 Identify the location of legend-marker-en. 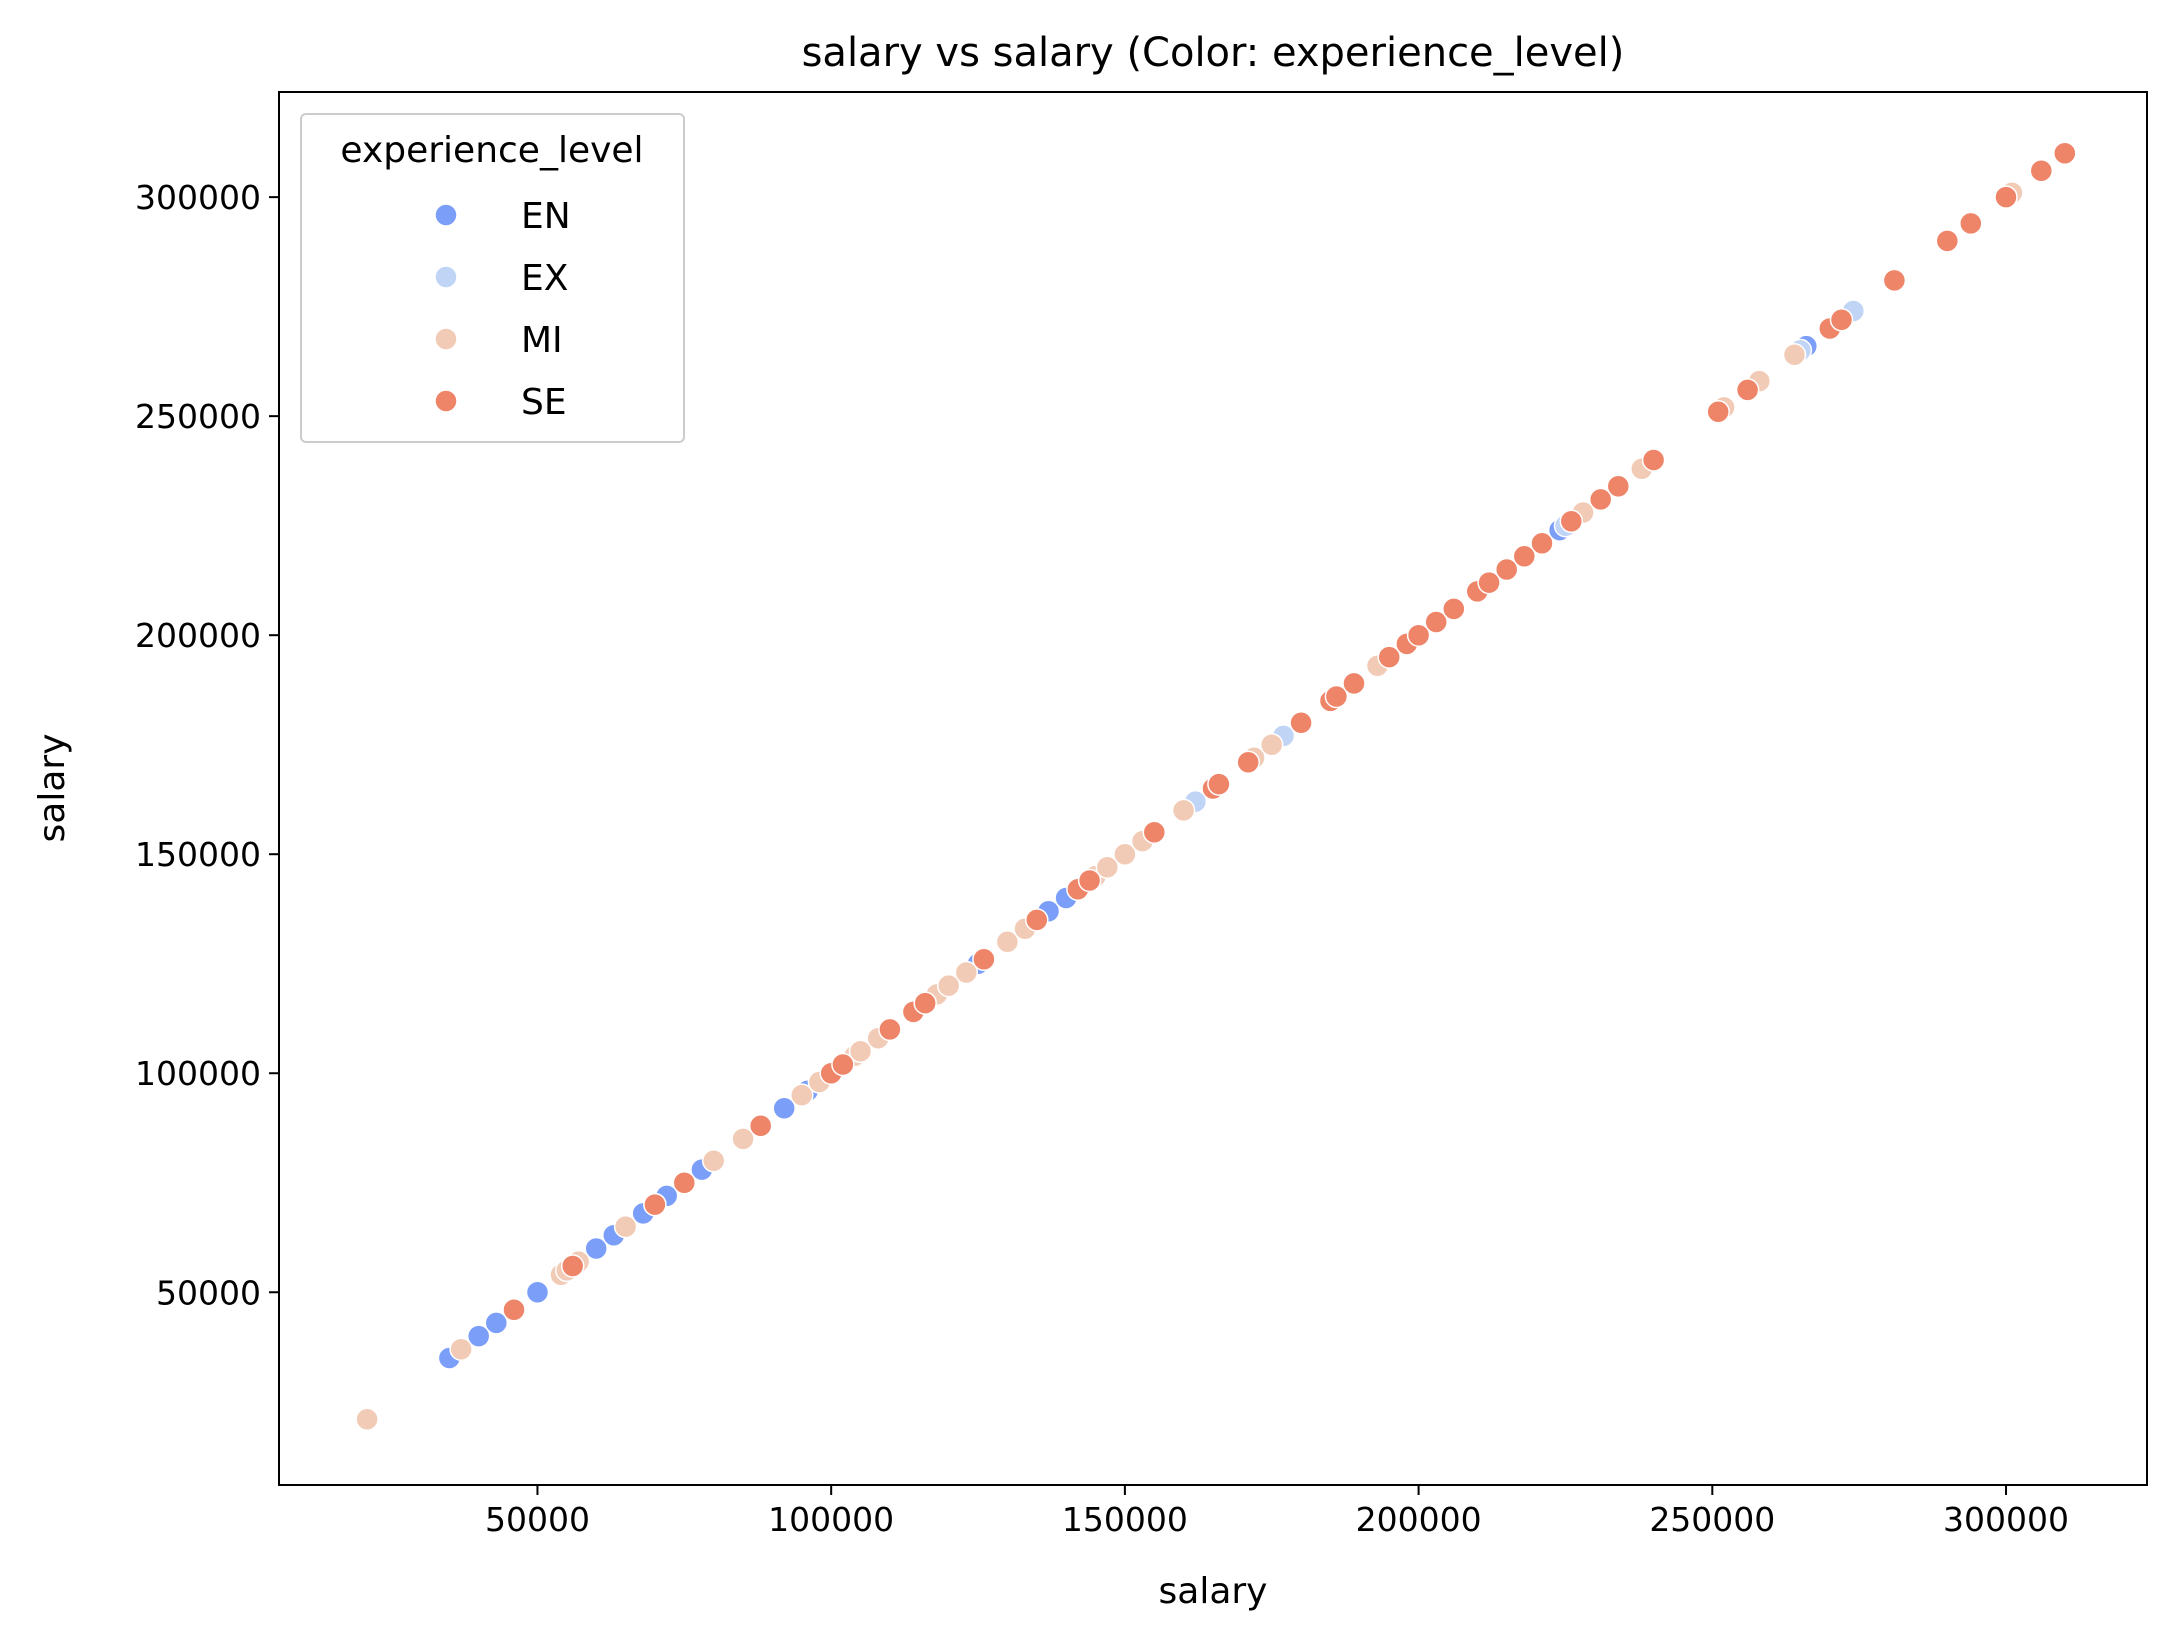
(446, 215).